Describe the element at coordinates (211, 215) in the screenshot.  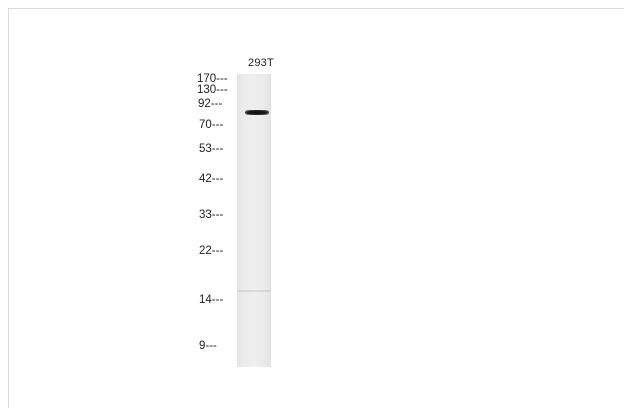
I see `marker-33: 33---` at that location.